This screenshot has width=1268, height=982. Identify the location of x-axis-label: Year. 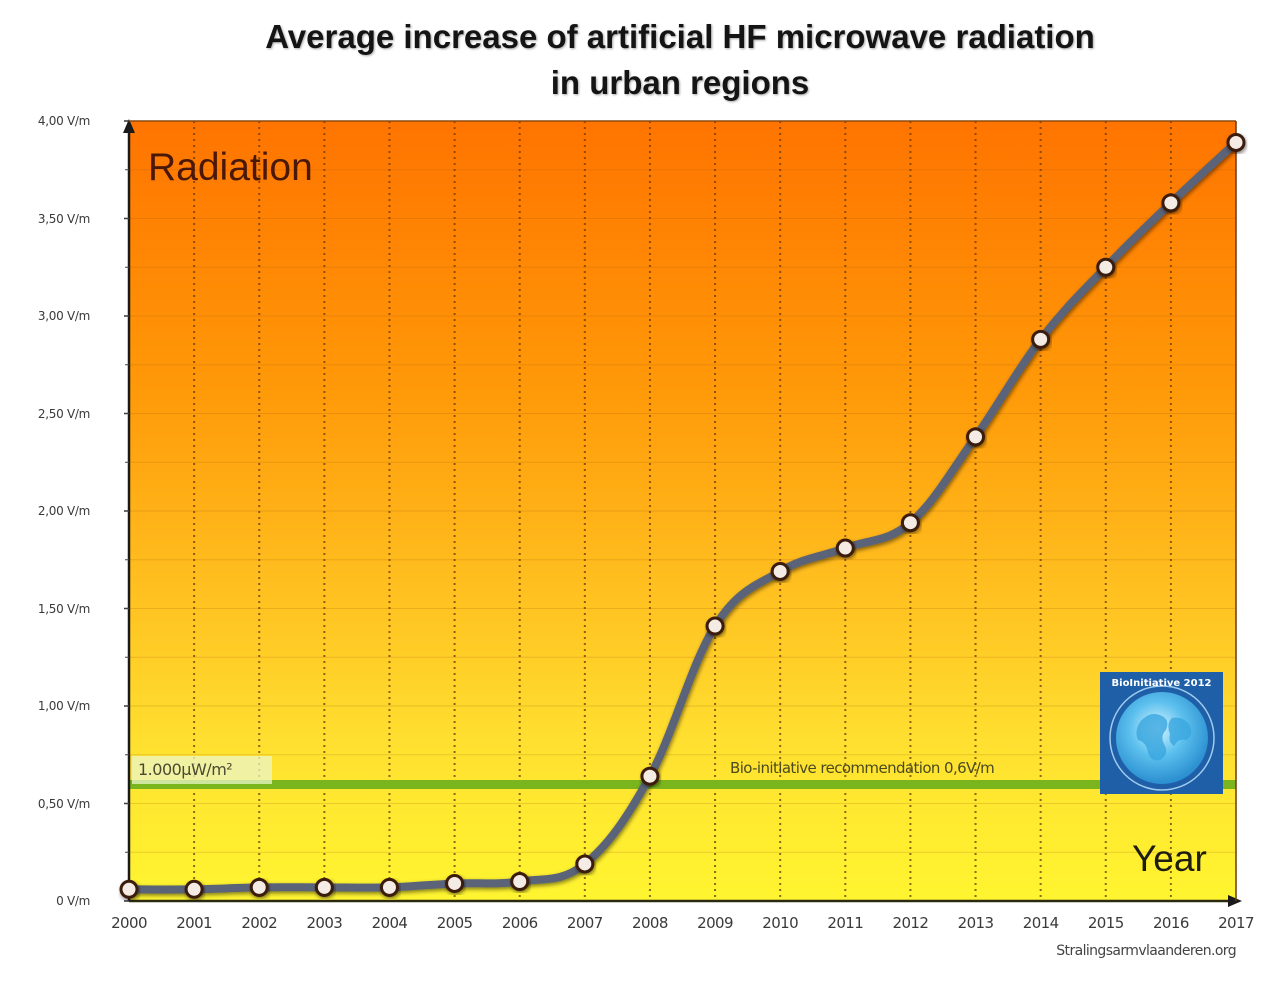
(1169, 858).